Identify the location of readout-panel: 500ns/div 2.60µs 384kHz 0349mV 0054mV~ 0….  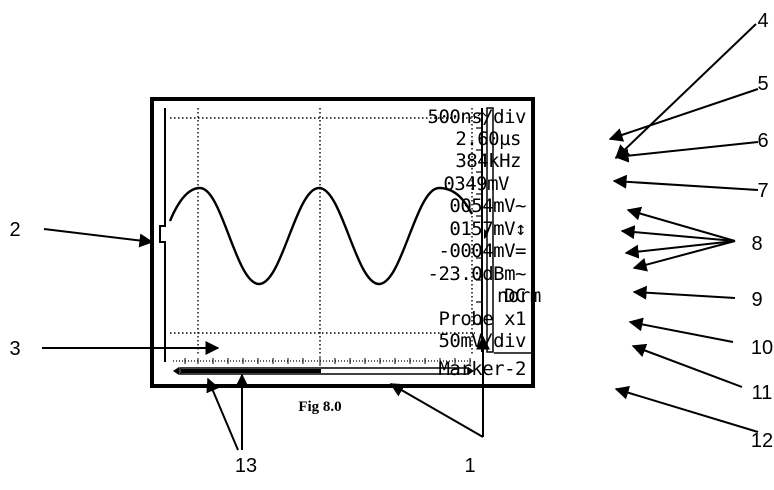
(485, 243).